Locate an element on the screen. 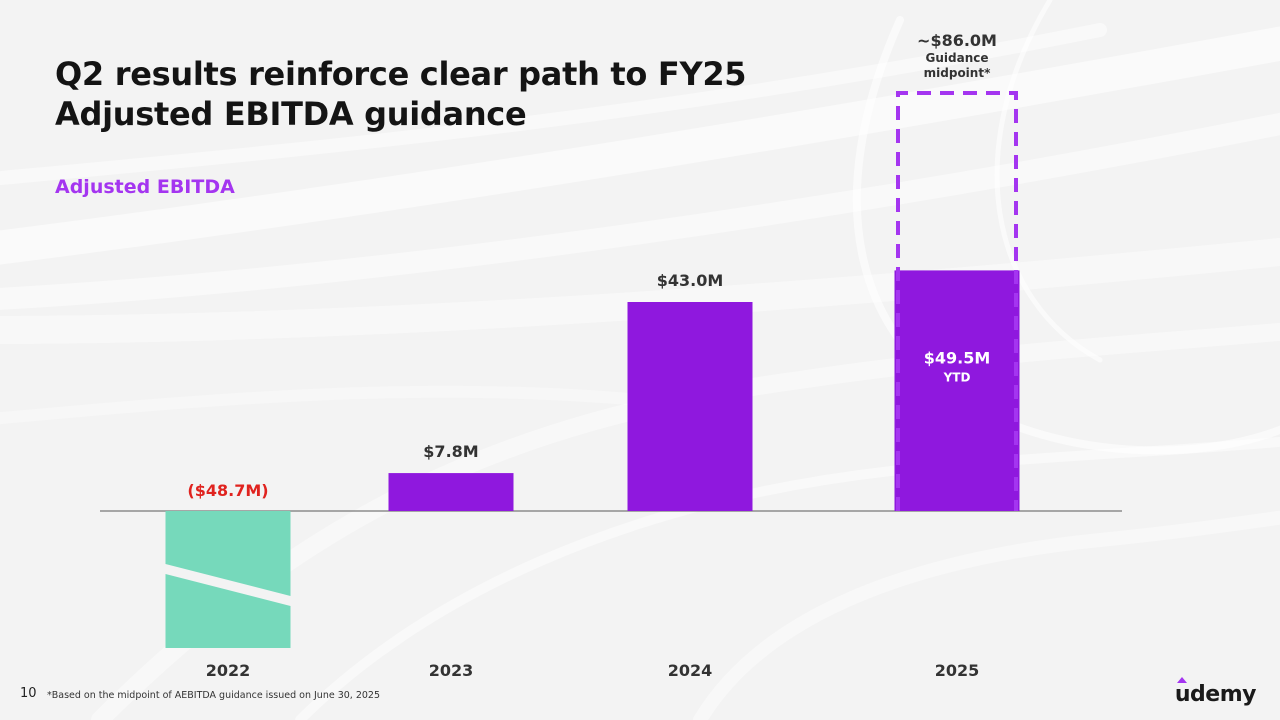  bar-2023 is located at coordinates (451, 492).